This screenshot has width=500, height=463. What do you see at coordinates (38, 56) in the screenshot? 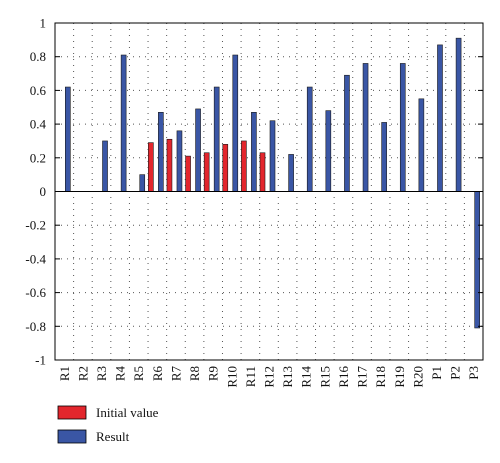
I see `y-tick-label: 0.8` at bounding box center [38, 56].